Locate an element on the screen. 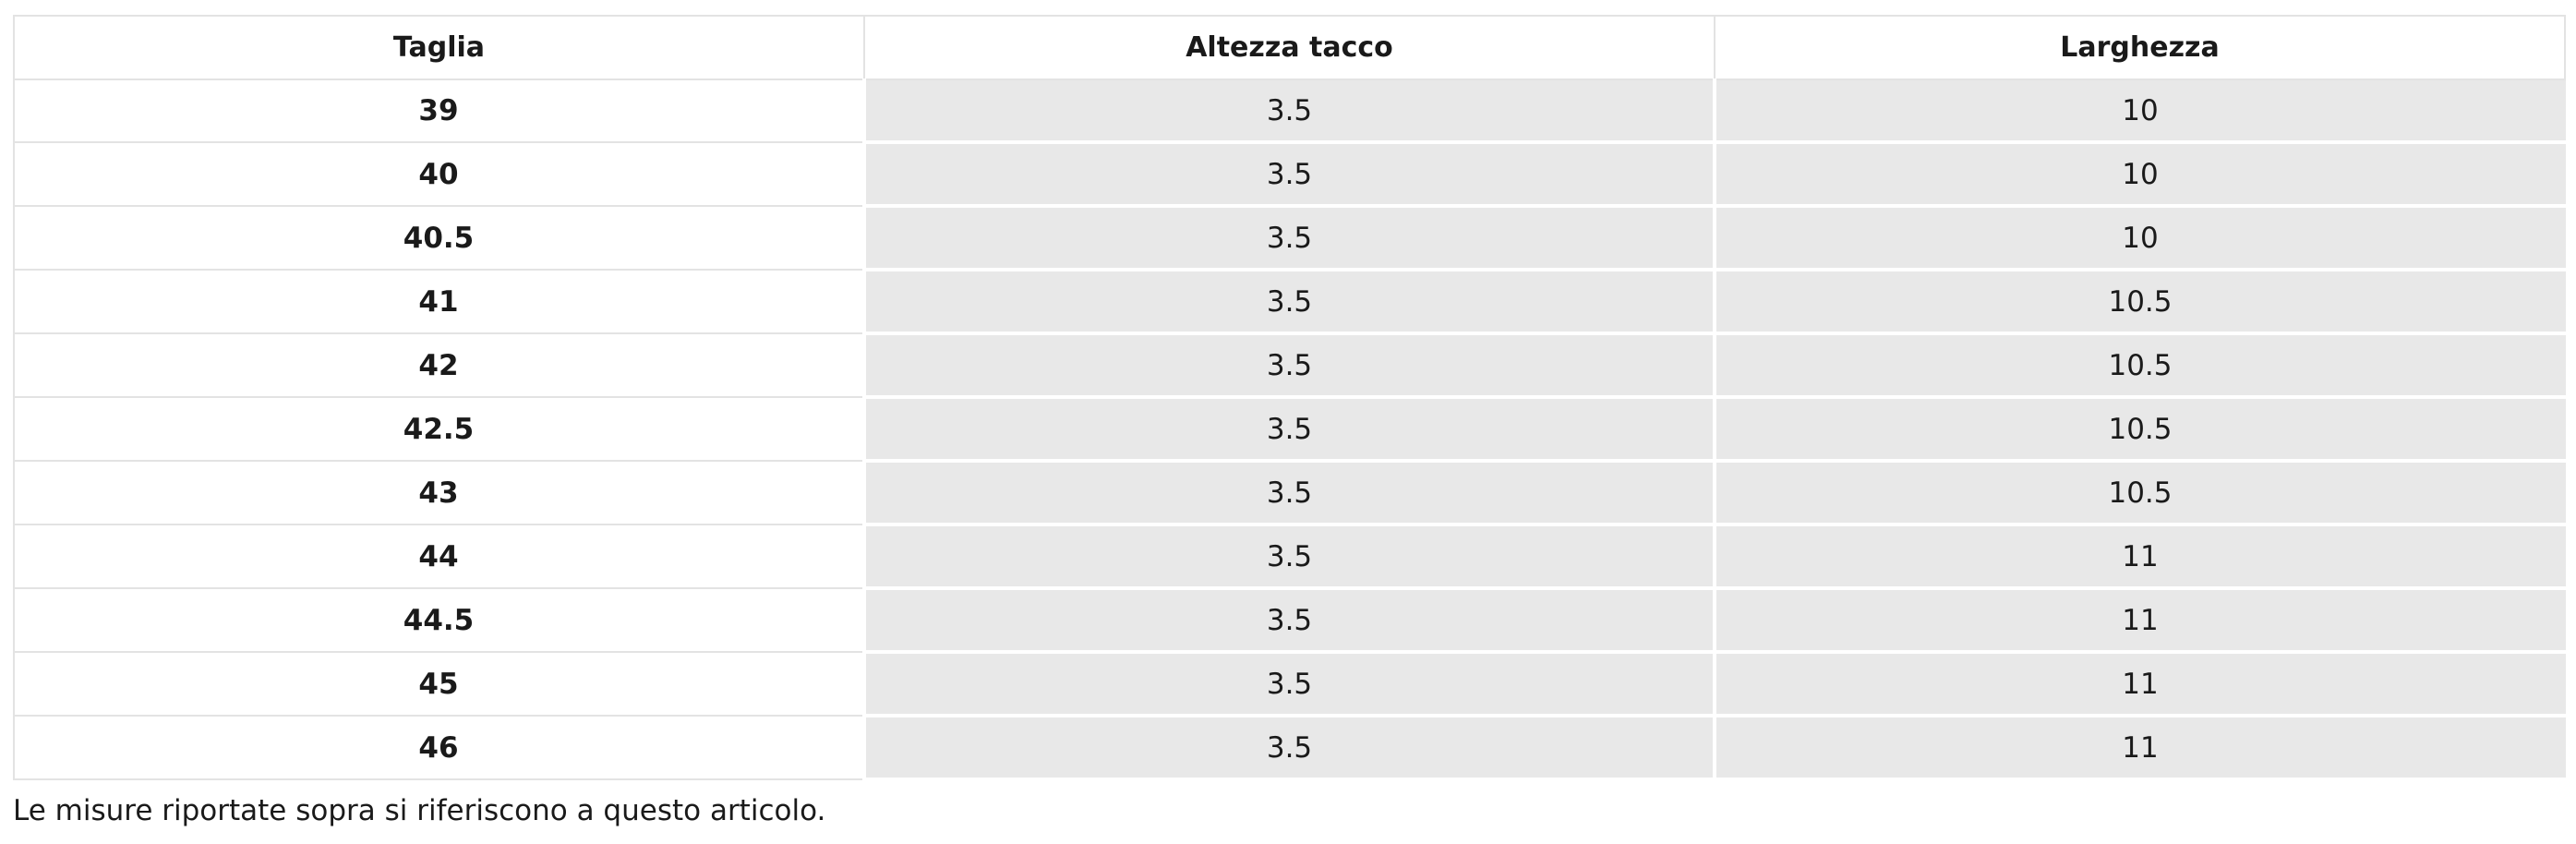  cell-taglia: 46 is located at coordinates (438, 748).